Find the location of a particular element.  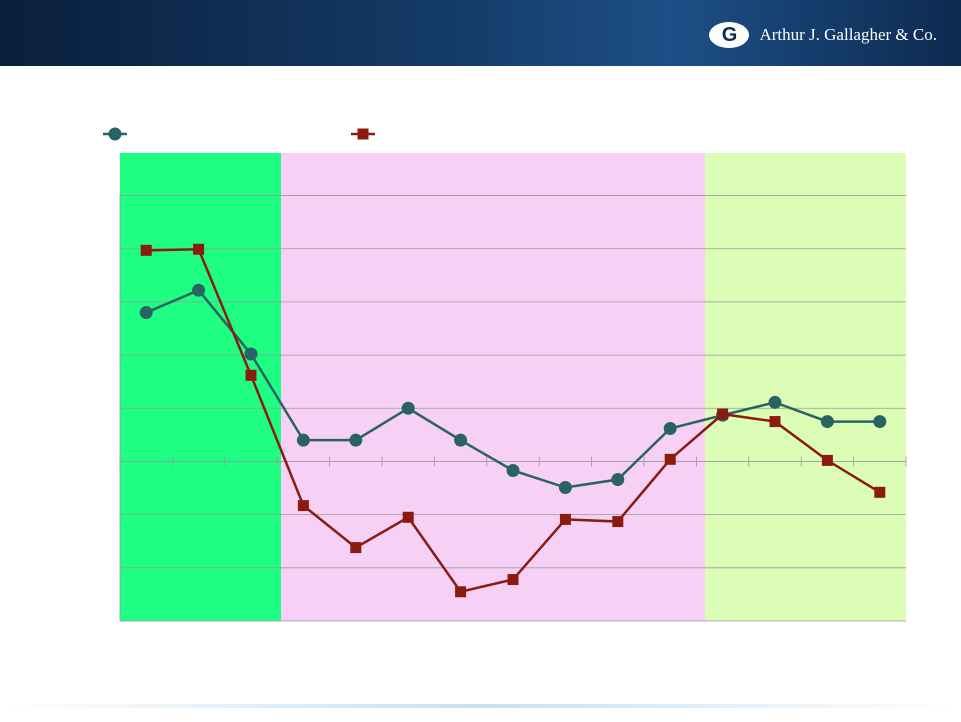

logo-text: Arthur J. Gallagher & Co. is located at coordinates (848, 34).